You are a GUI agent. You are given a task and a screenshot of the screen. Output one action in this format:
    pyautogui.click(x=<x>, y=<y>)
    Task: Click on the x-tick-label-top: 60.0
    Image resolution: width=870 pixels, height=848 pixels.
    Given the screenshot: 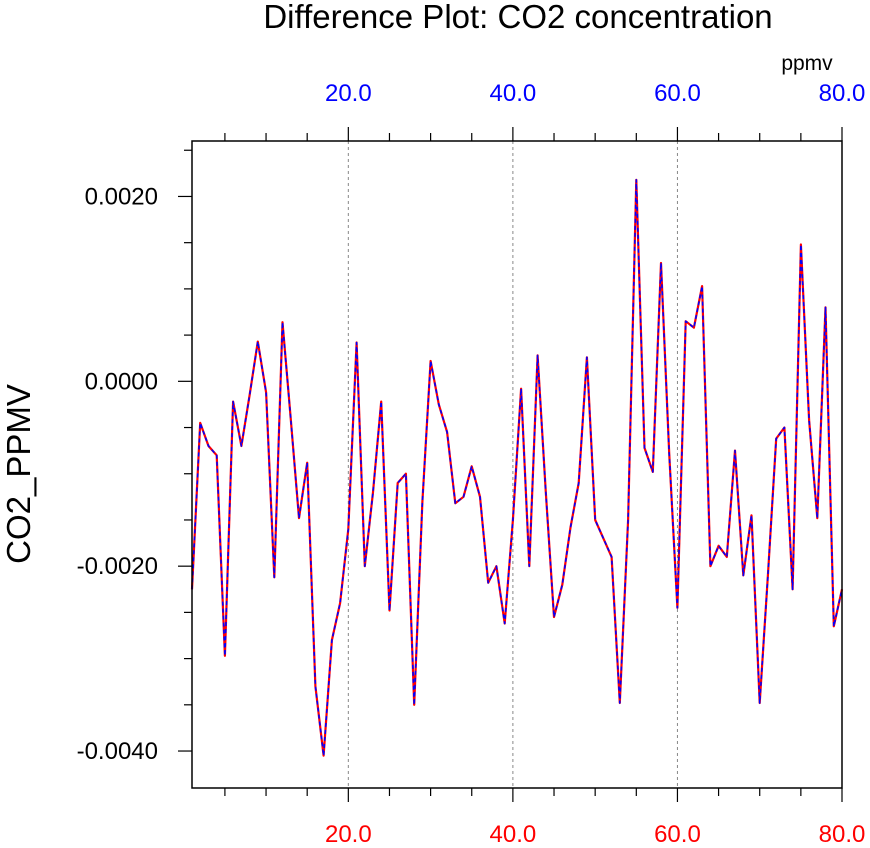 What is the action you would take?
    pyautogui.click(x=677, y=93)
    